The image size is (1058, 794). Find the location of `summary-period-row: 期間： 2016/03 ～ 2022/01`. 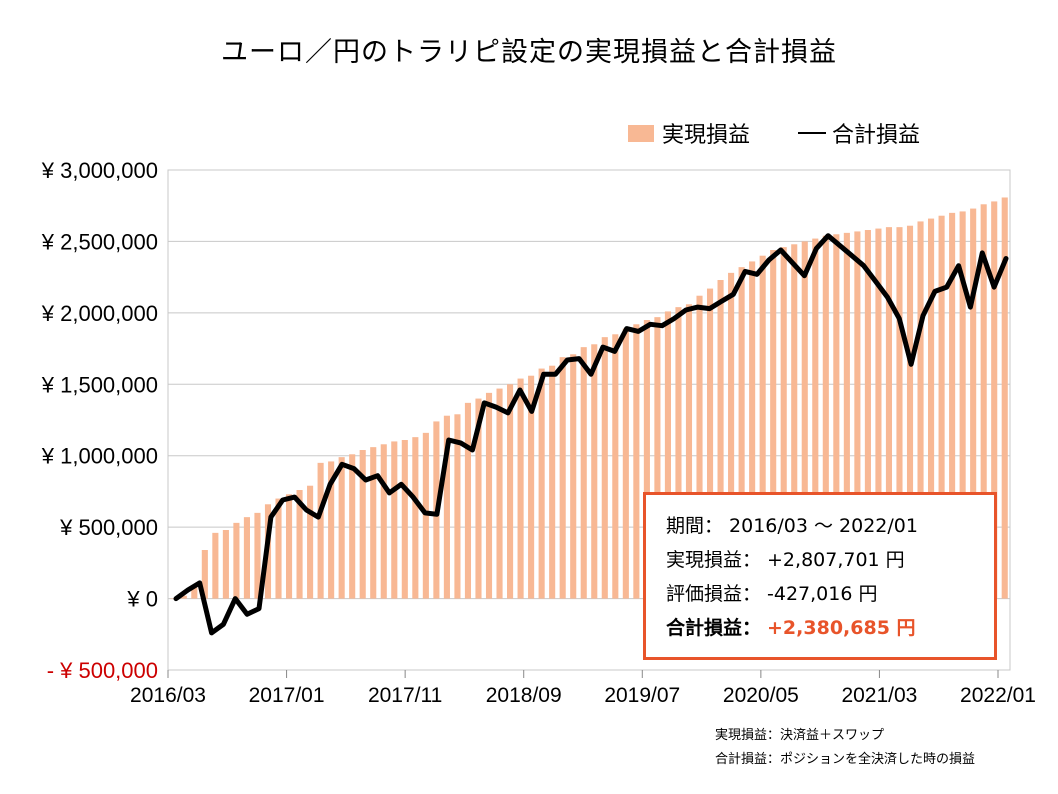

summary-period-row: 期間： 2016/03 ～ 2022/01 is located at coordinates (830, 526).